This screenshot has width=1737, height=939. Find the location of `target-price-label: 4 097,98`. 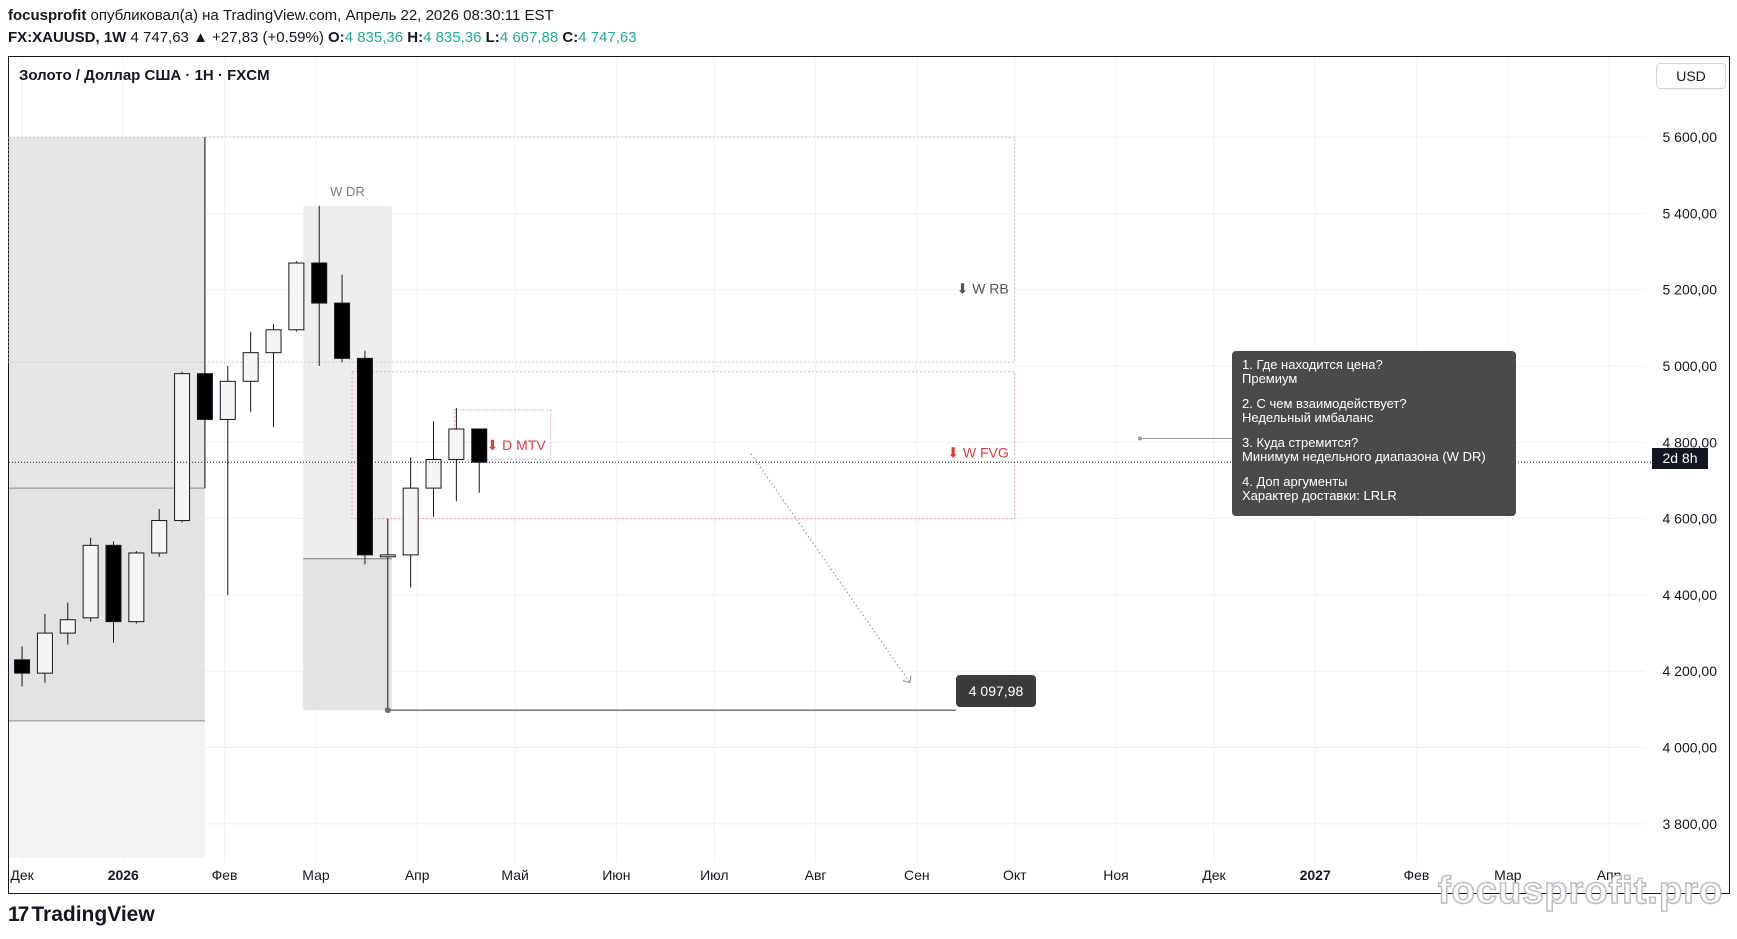

target-price-label: 4 097,98 is located at coordinates (996, 691).